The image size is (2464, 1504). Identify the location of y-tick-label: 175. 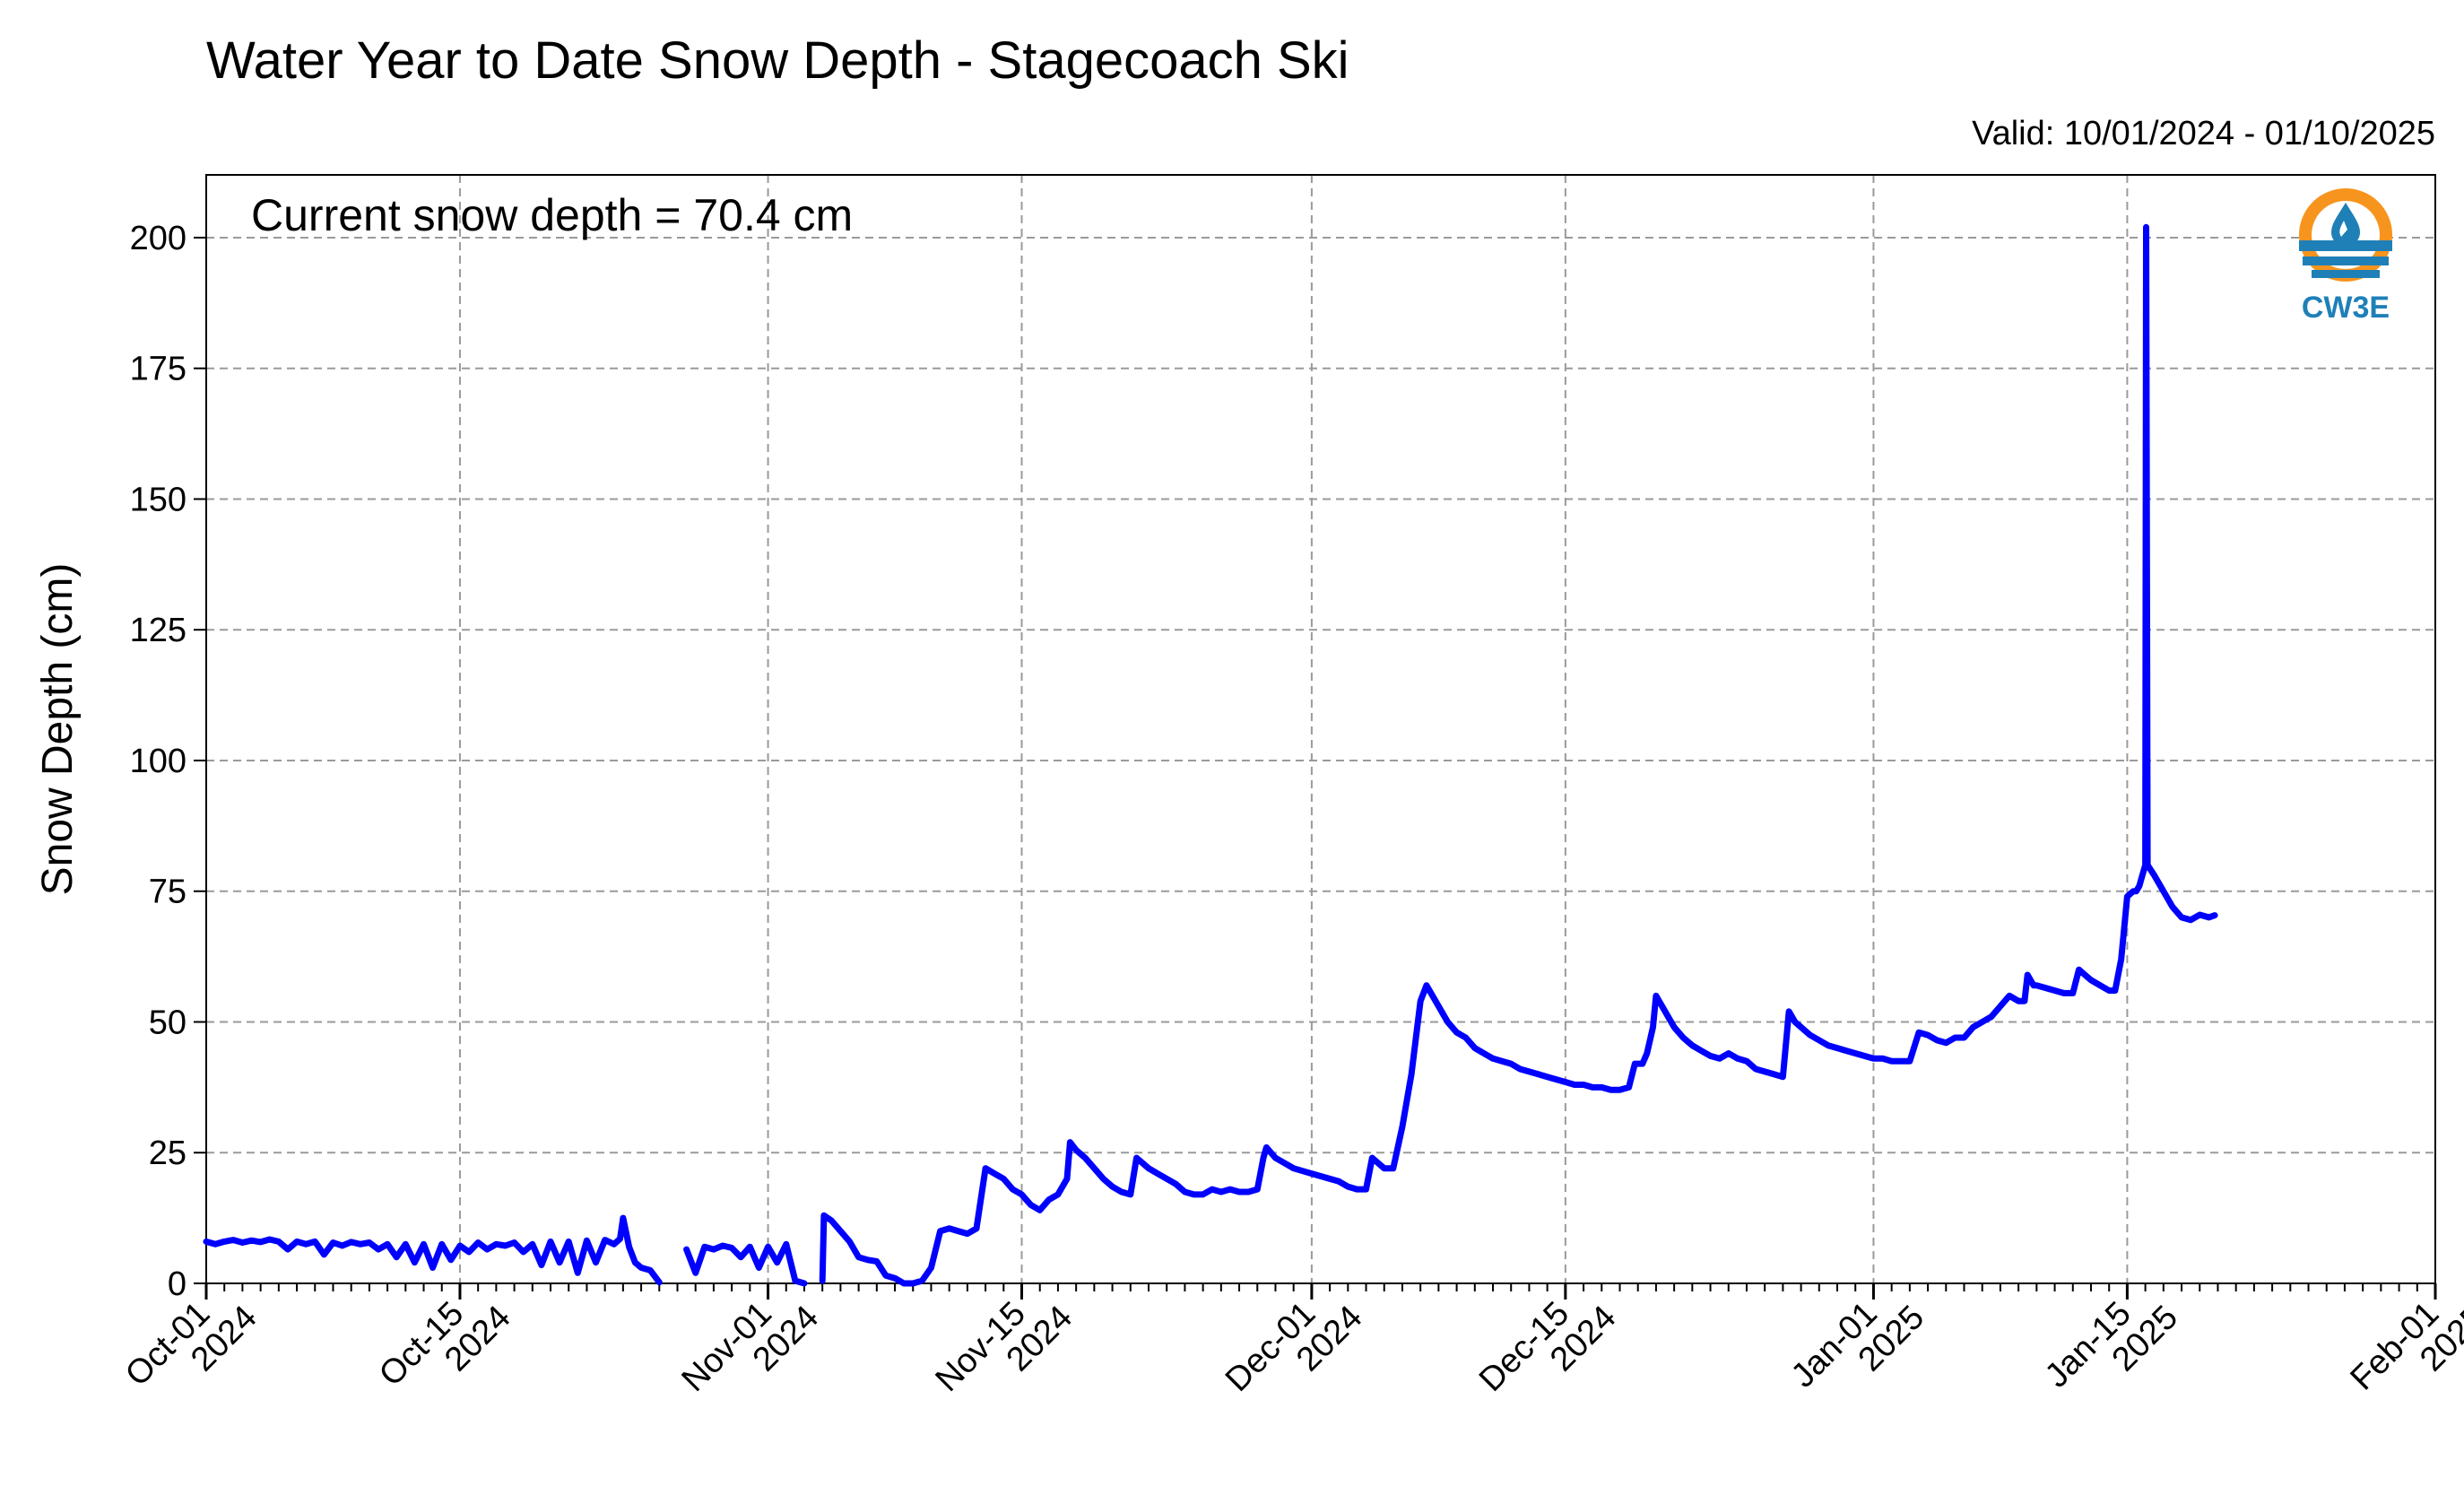
(158, 369).